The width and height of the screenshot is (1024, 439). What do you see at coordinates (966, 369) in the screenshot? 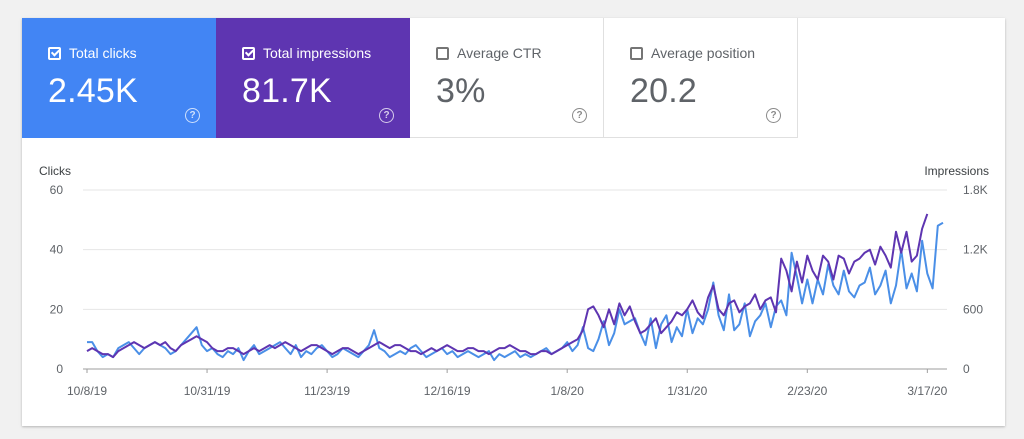
I see `y2-tick-label: 0` at bounding box center [966, 369].